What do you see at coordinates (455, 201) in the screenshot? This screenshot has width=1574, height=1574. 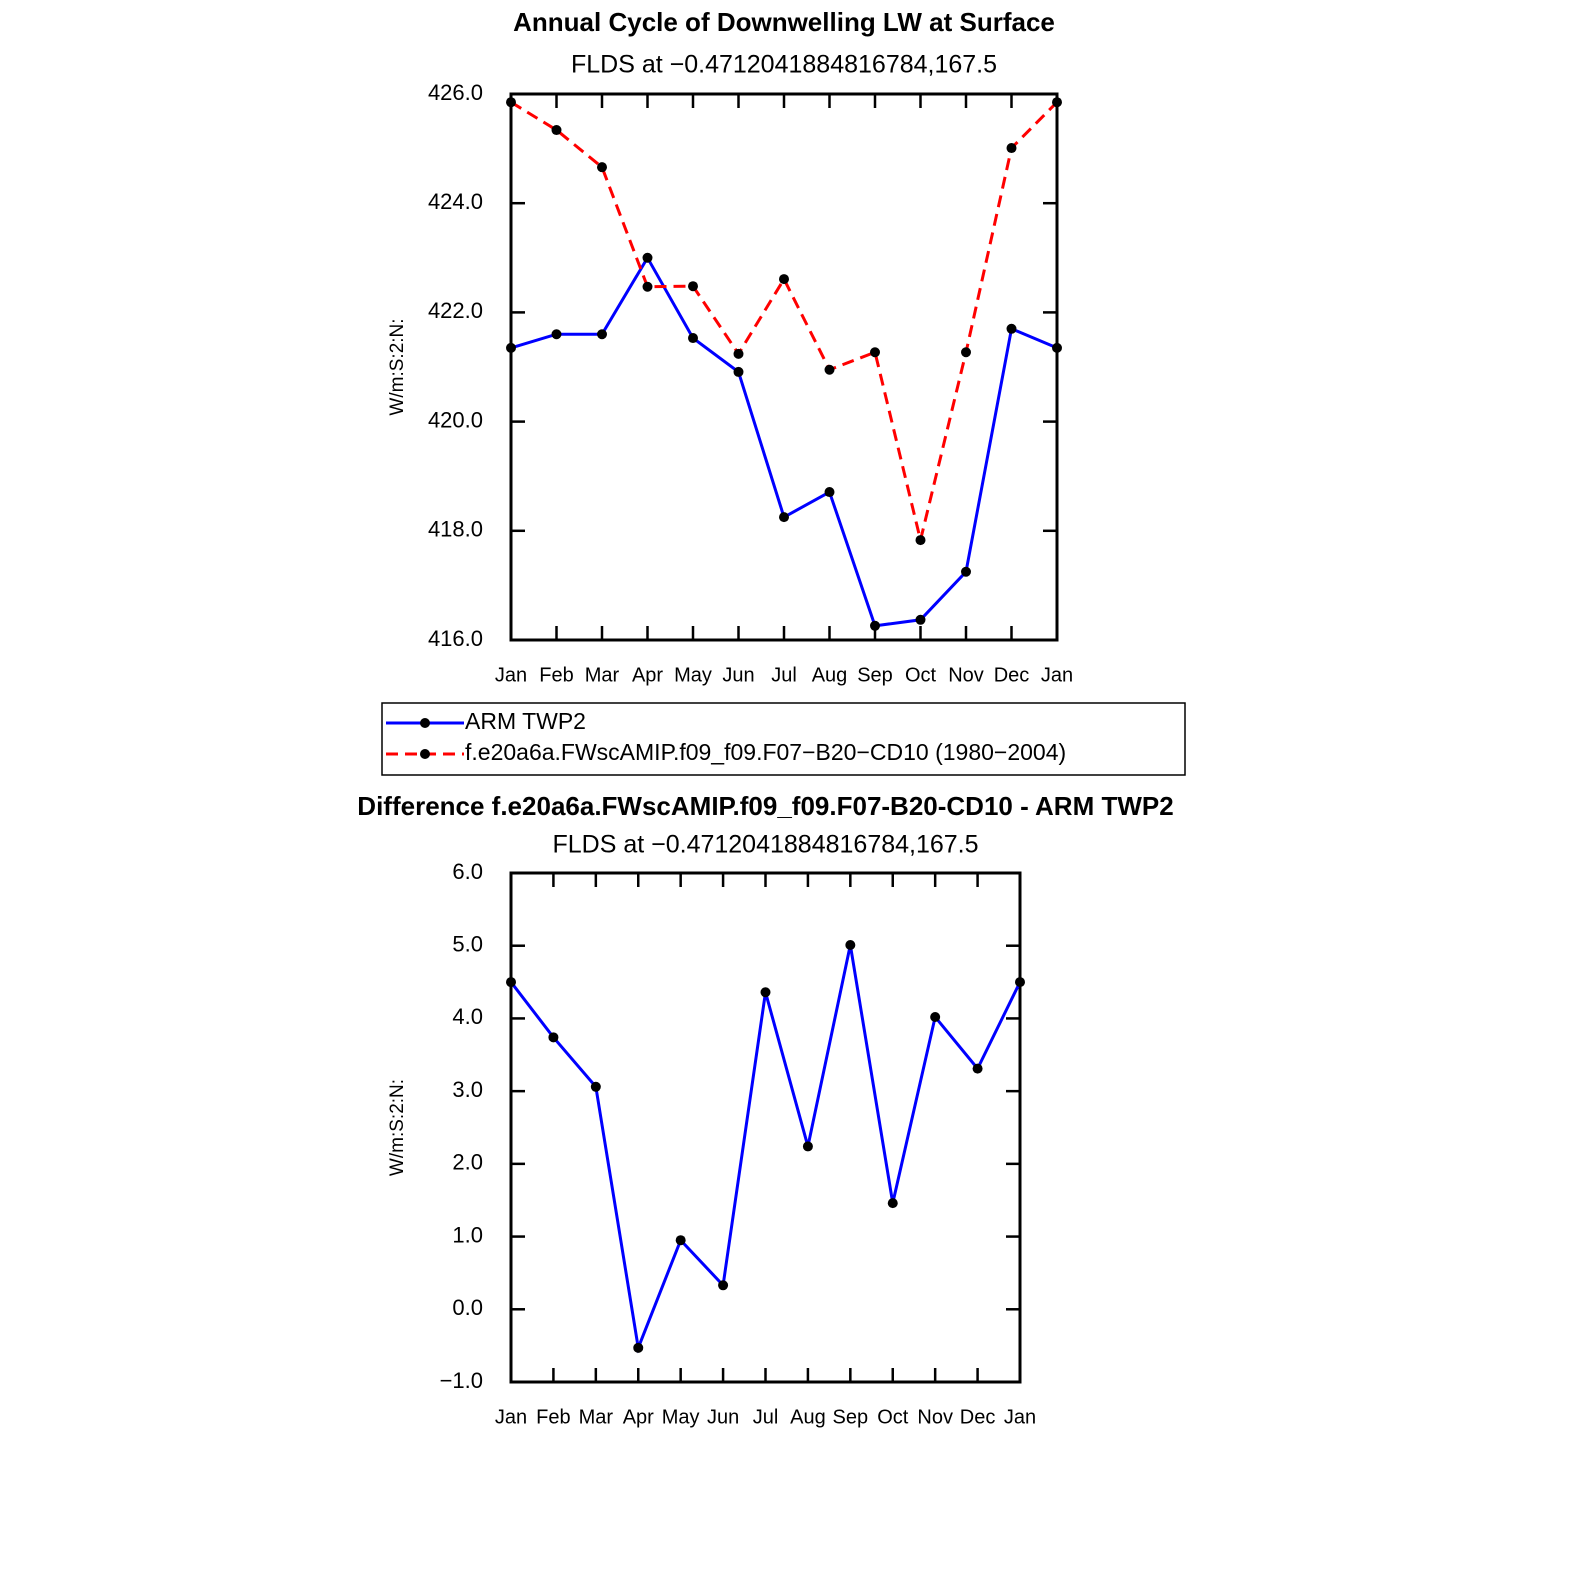 I see `y-tick-label: 424.0` at bounding box center [455, 201].